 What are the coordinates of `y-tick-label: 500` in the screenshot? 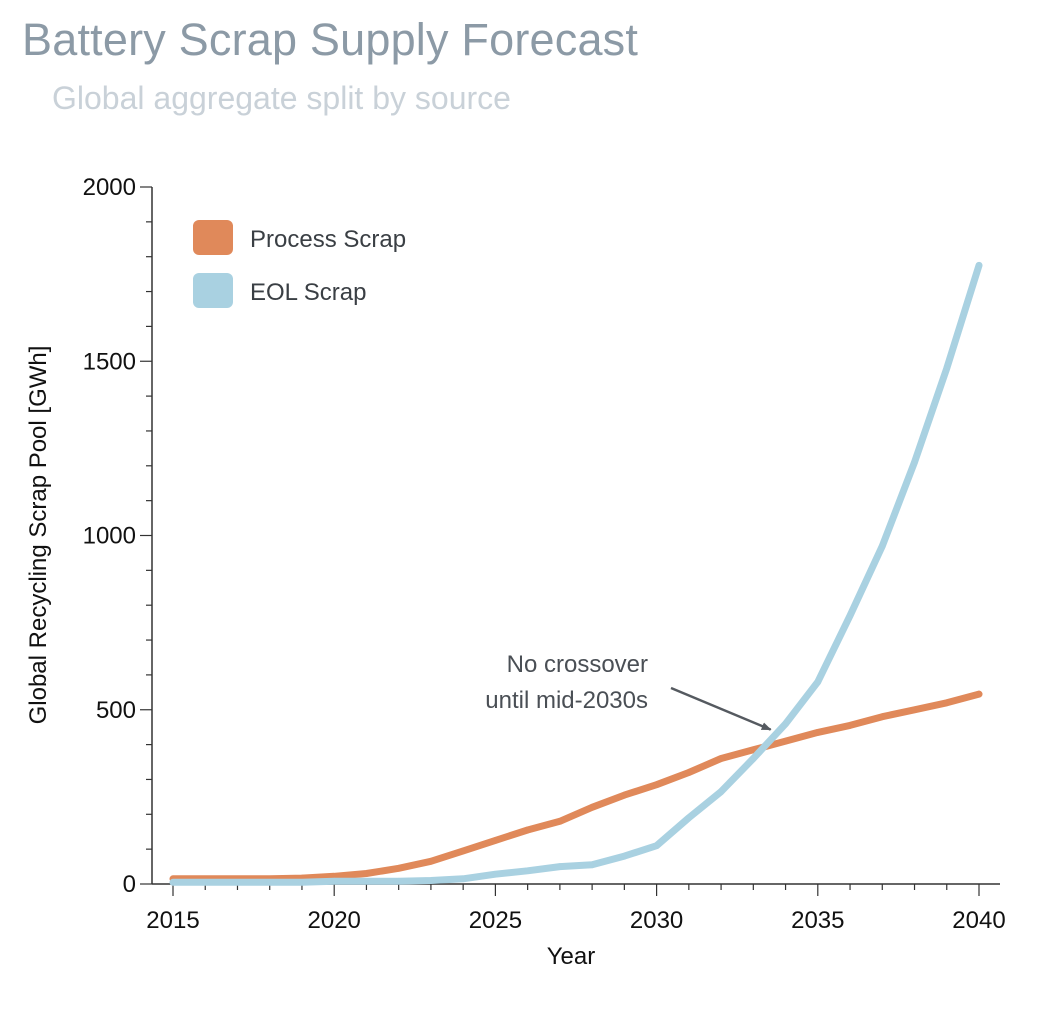 It's located at (116, 710).